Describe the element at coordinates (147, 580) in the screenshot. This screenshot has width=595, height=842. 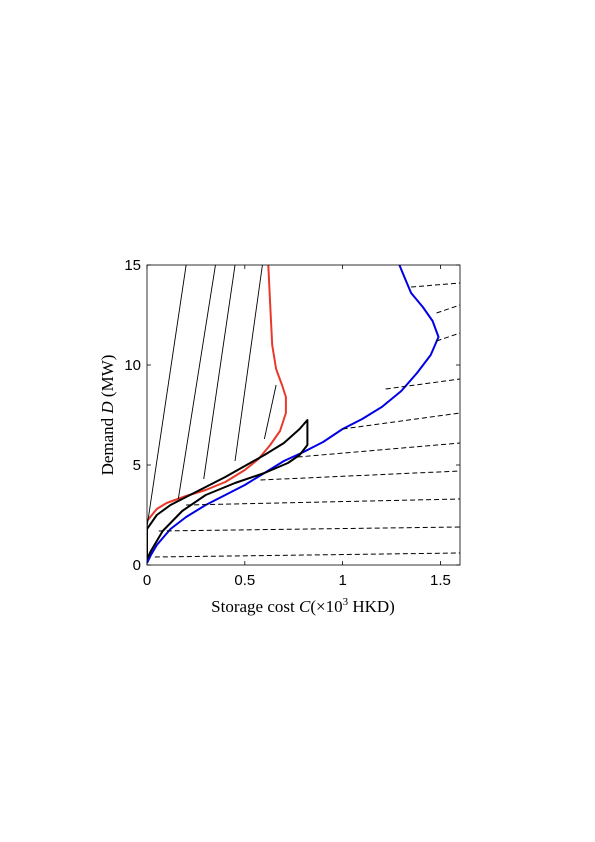
I see `x-tick-label: 0` at that location.